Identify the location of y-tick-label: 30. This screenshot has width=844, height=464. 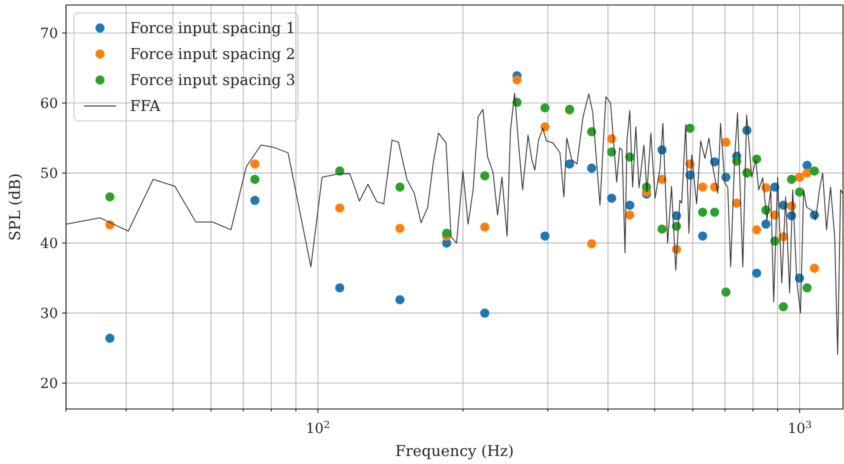
(49, 314).